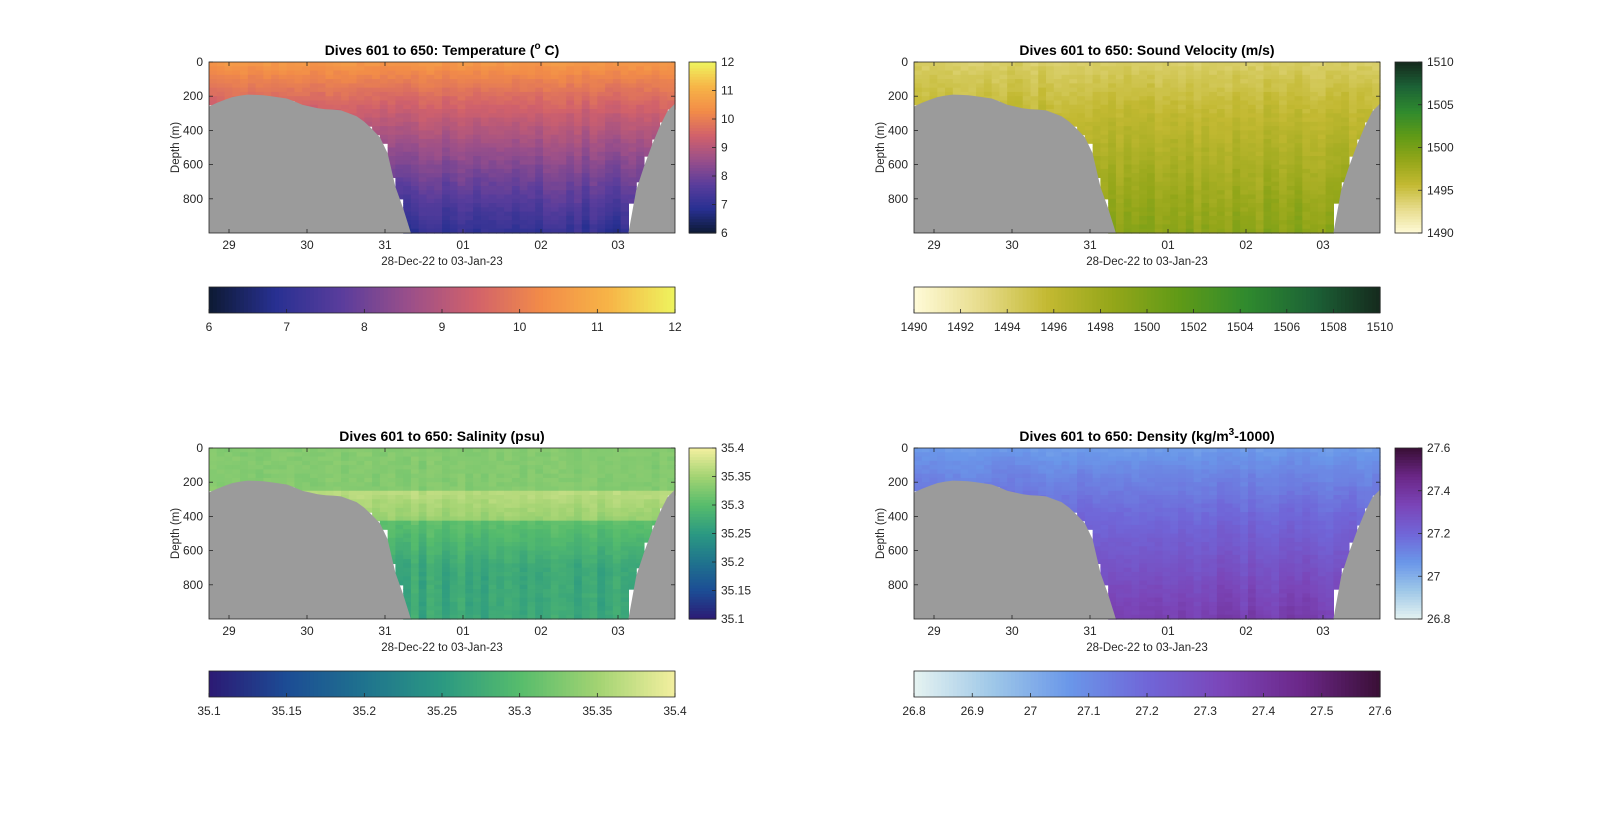 Image resolution: width=1600 pixels, height=815 pixels. Describe the element at coordinates (1053, 327) in the screenshot. I see `colorbar-tick-label: 1496` at that location.